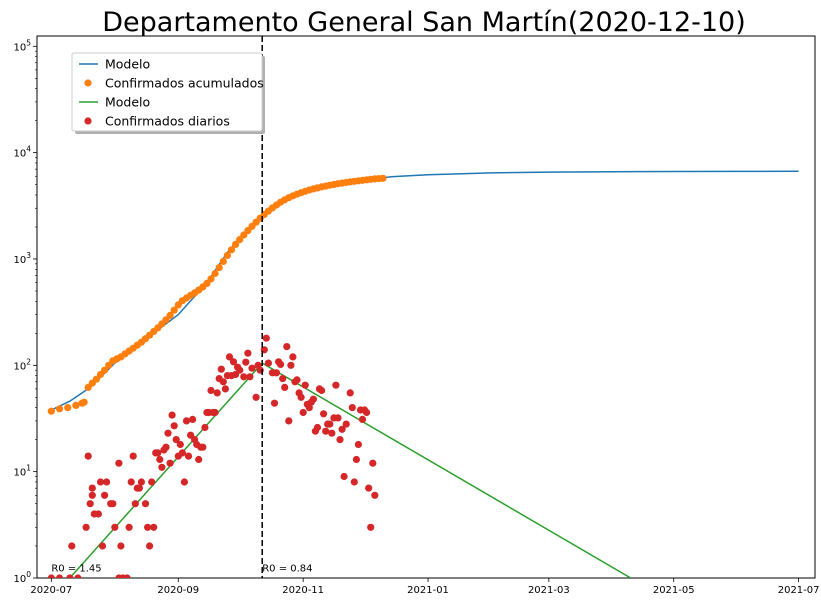 This screenshot has width=821, height=602. I want to click on annotation-text: R0 = 1.45, so click(76, 569).